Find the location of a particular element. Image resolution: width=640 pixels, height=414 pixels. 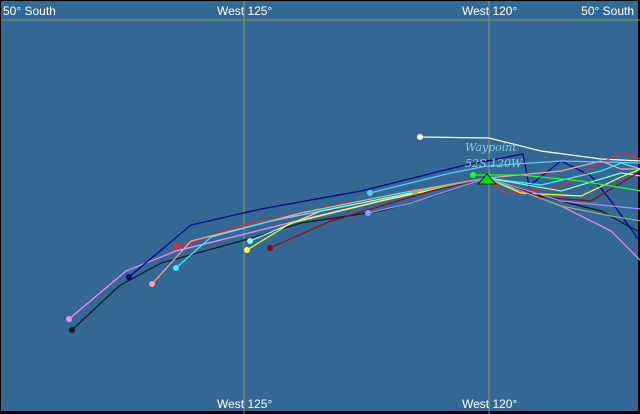

track-yellow is located at coordinates (443, 209).